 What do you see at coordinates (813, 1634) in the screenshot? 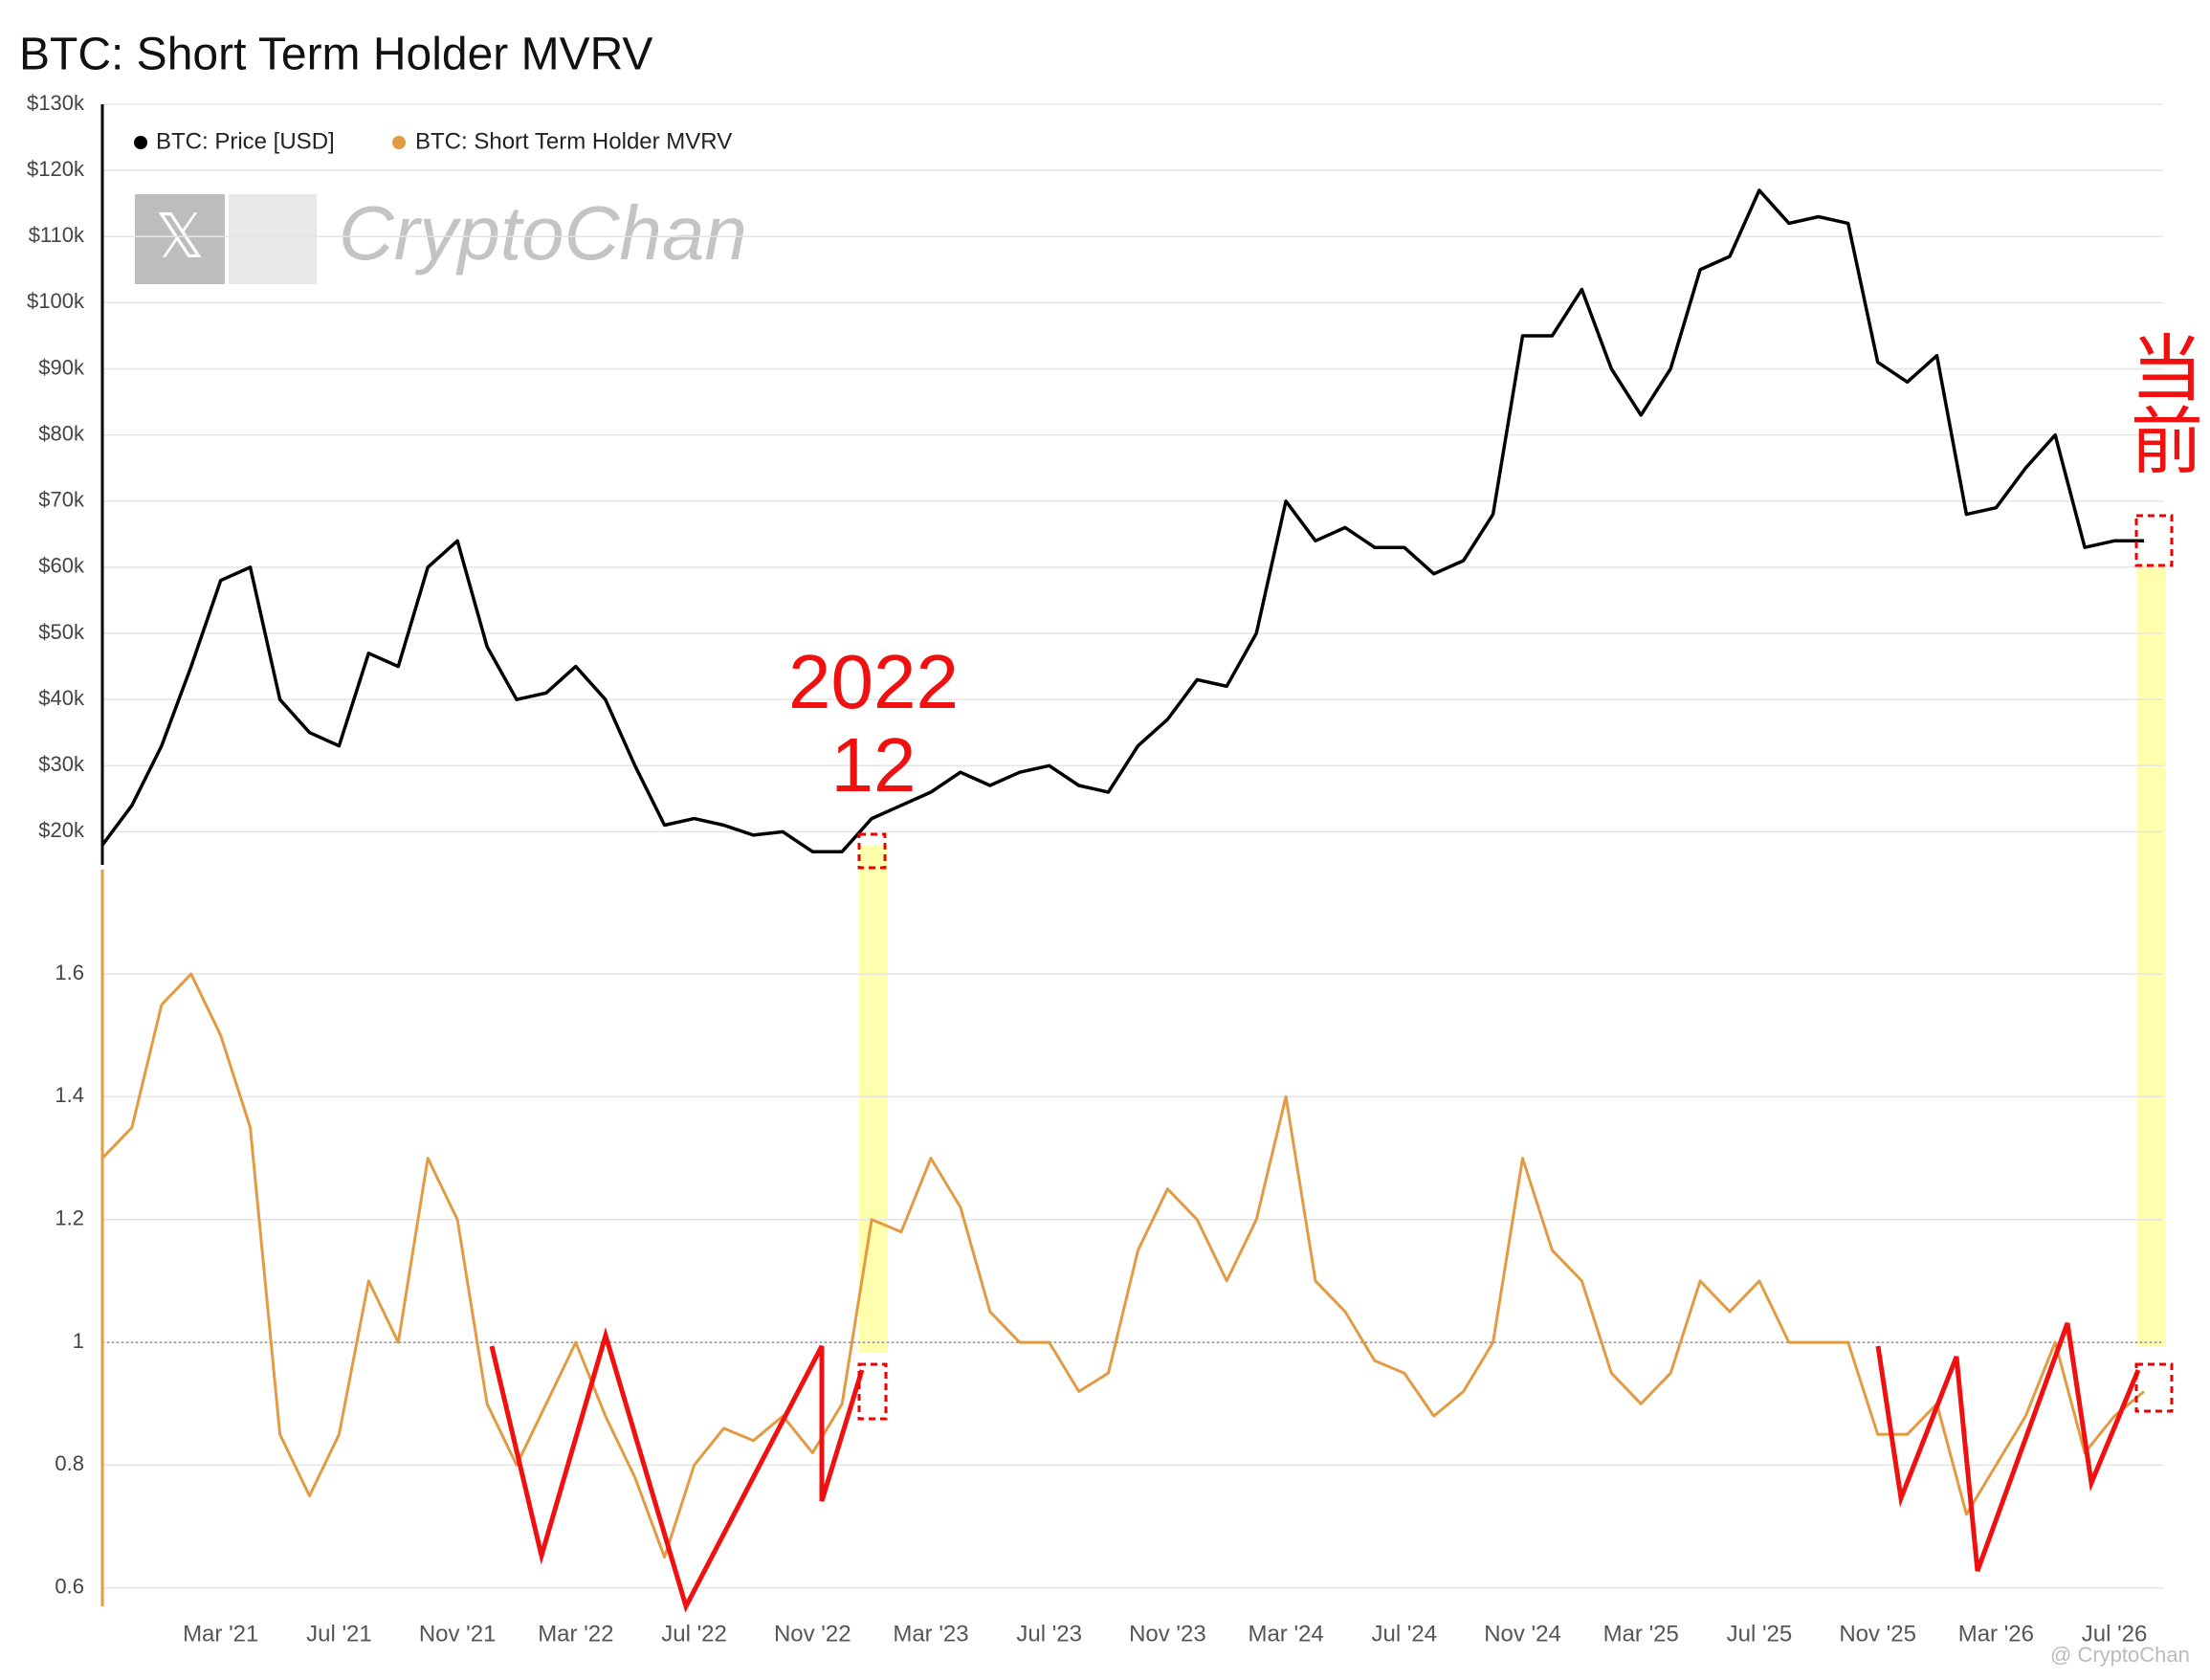
I see `x-tick-label: Nov '22` at bounding box center [813, 1634].